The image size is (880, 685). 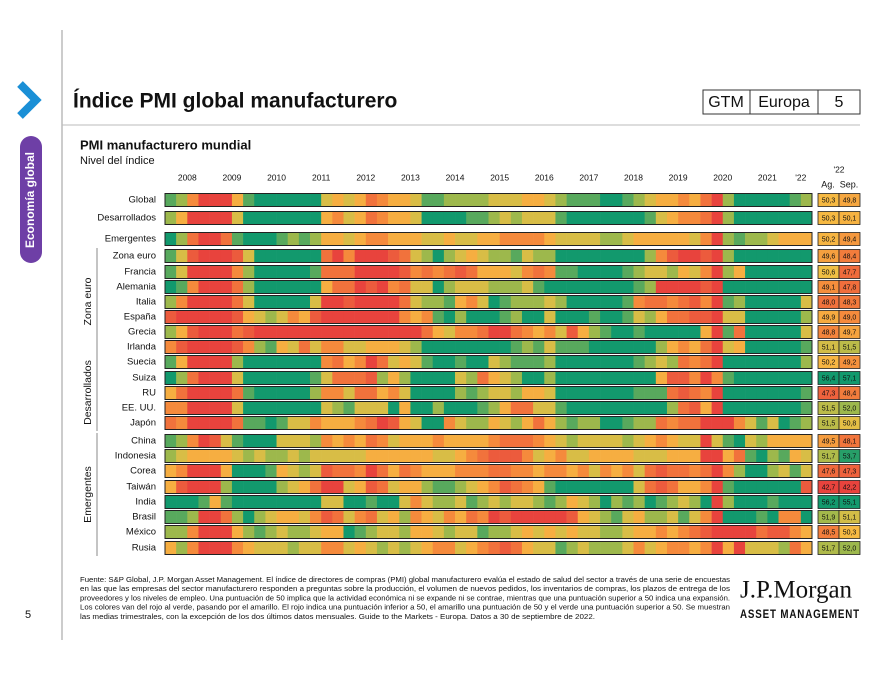 I want to click on badge-text: Europa, so click(x=784, y=102).